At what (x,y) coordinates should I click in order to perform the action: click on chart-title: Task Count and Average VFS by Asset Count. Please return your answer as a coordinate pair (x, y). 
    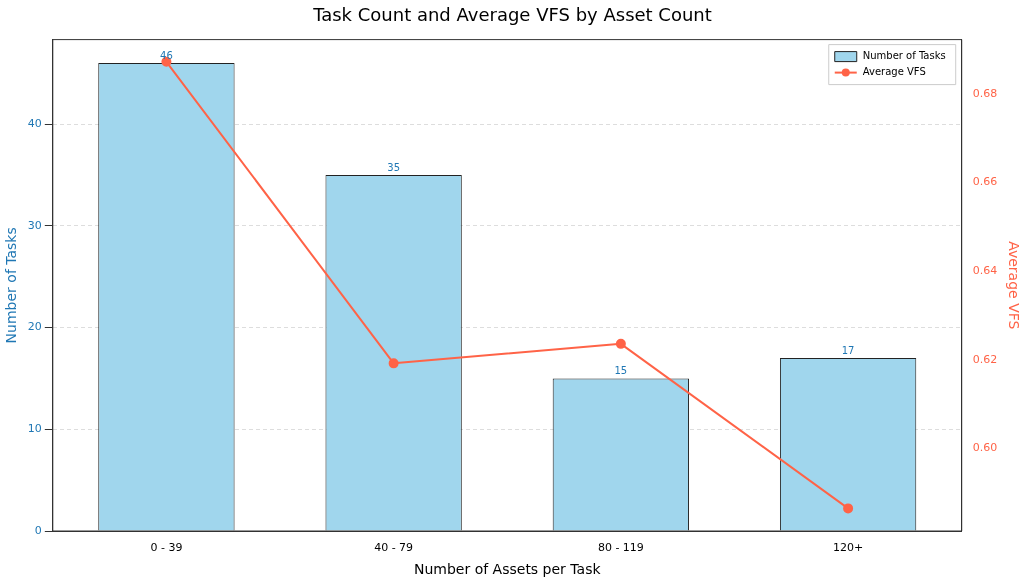
    Looking at the image, I should click on (512, 15).